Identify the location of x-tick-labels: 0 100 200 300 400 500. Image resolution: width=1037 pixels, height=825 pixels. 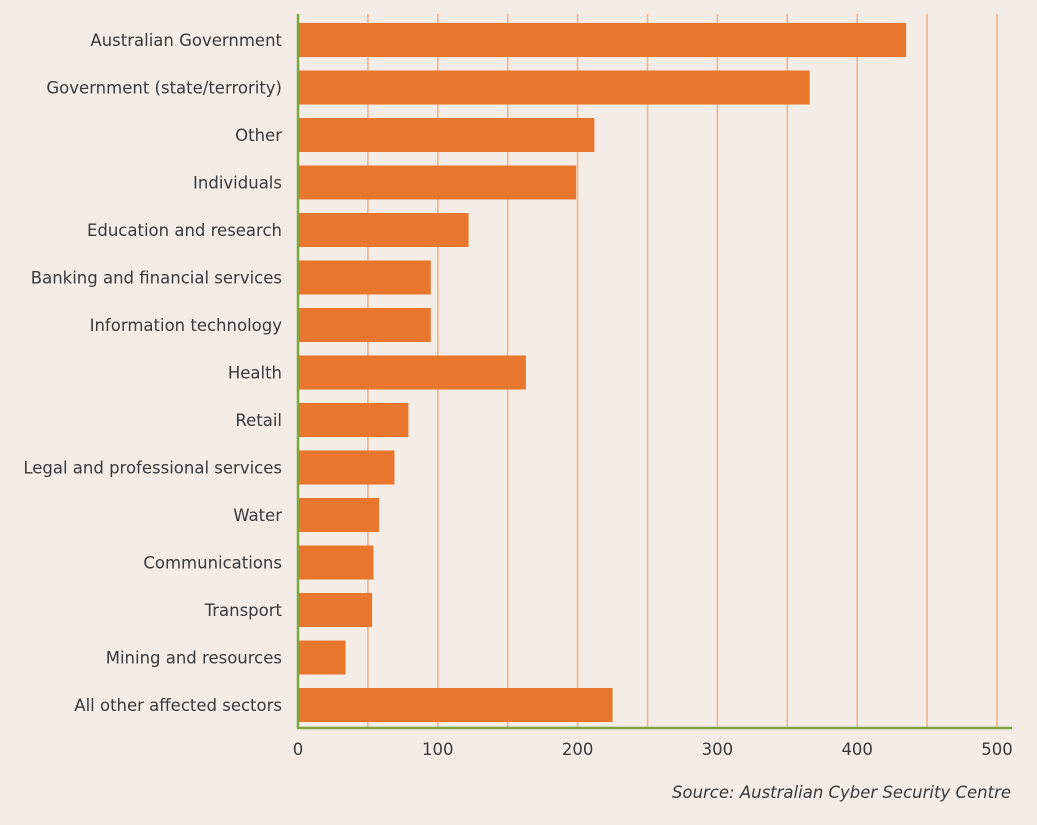
(653, 749).